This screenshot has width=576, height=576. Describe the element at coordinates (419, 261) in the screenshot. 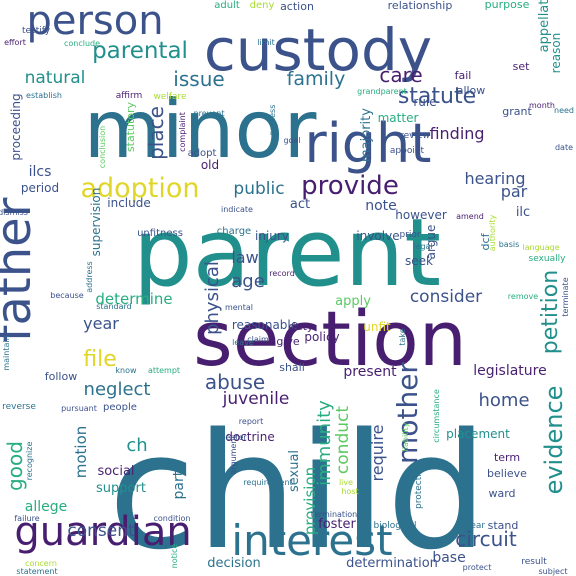

I see `word-seek: seek` at that location.